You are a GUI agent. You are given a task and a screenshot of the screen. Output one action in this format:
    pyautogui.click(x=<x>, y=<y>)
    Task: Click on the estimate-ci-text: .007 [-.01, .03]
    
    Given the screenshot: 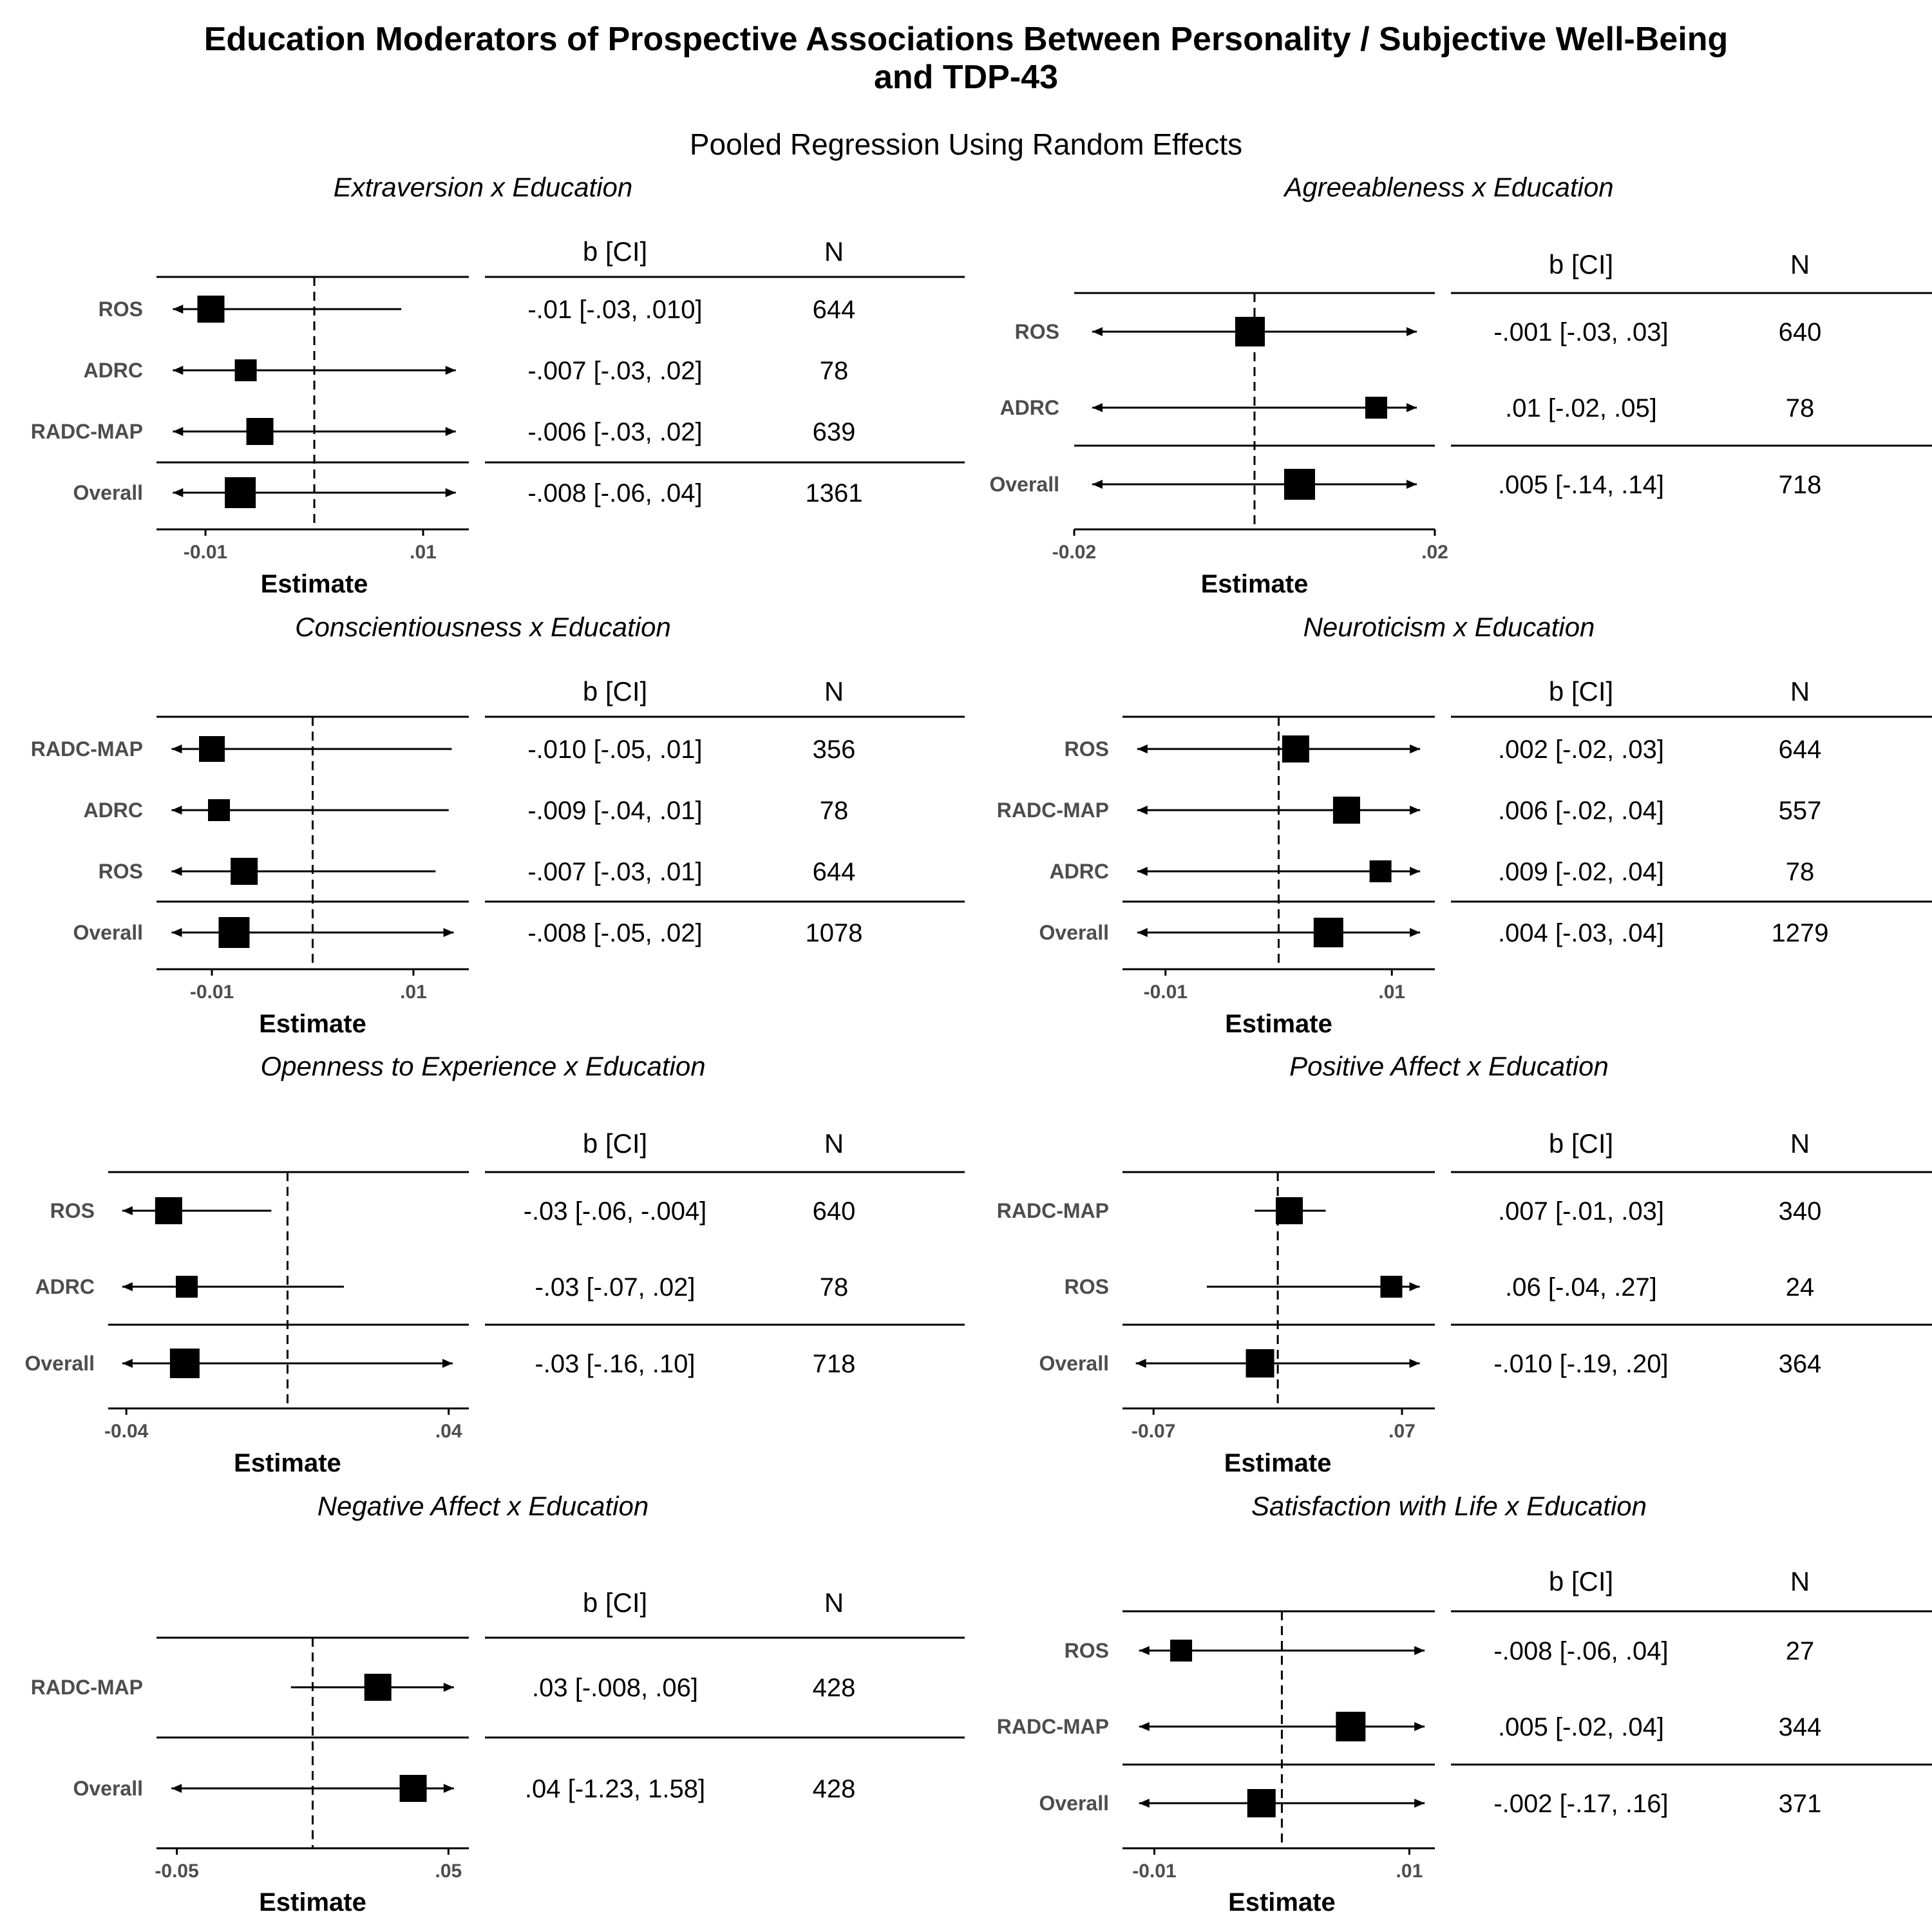 What is the action you would take?
    pyautogui.click(x=1581, y=1211)
    